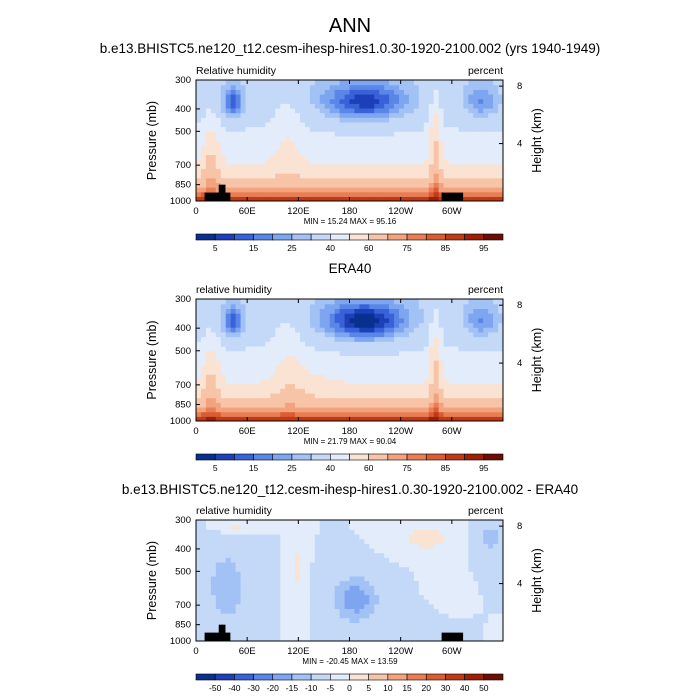  What do you see at coordinates (205, 457) in the screenshot?
I see `colorbar-swatch` at bounding box center [205, 457].